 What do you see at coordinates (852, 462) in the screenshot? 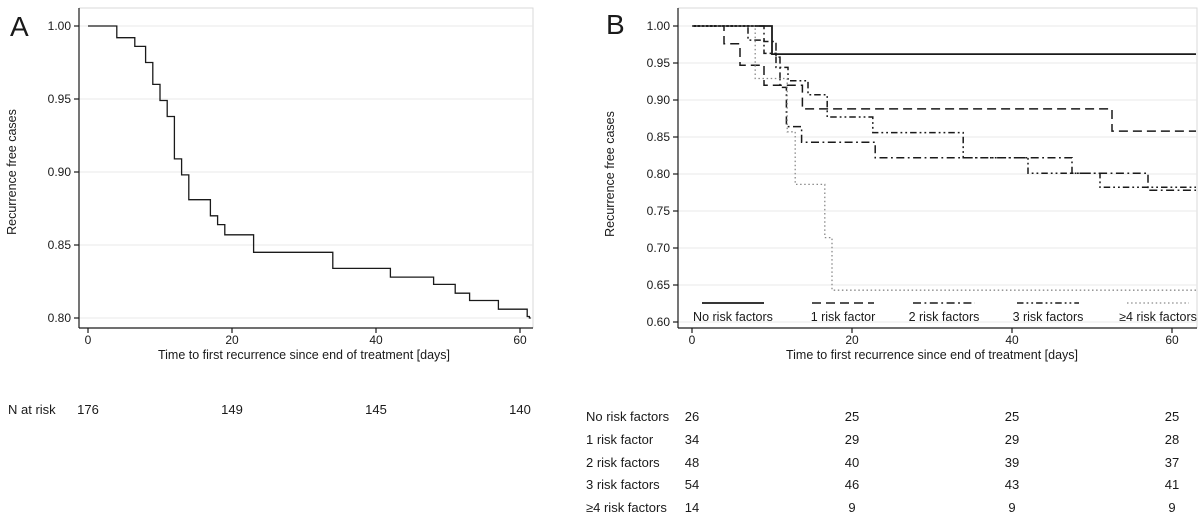
I see `risk-count-cell: 40` at bounding box center [852, 462].